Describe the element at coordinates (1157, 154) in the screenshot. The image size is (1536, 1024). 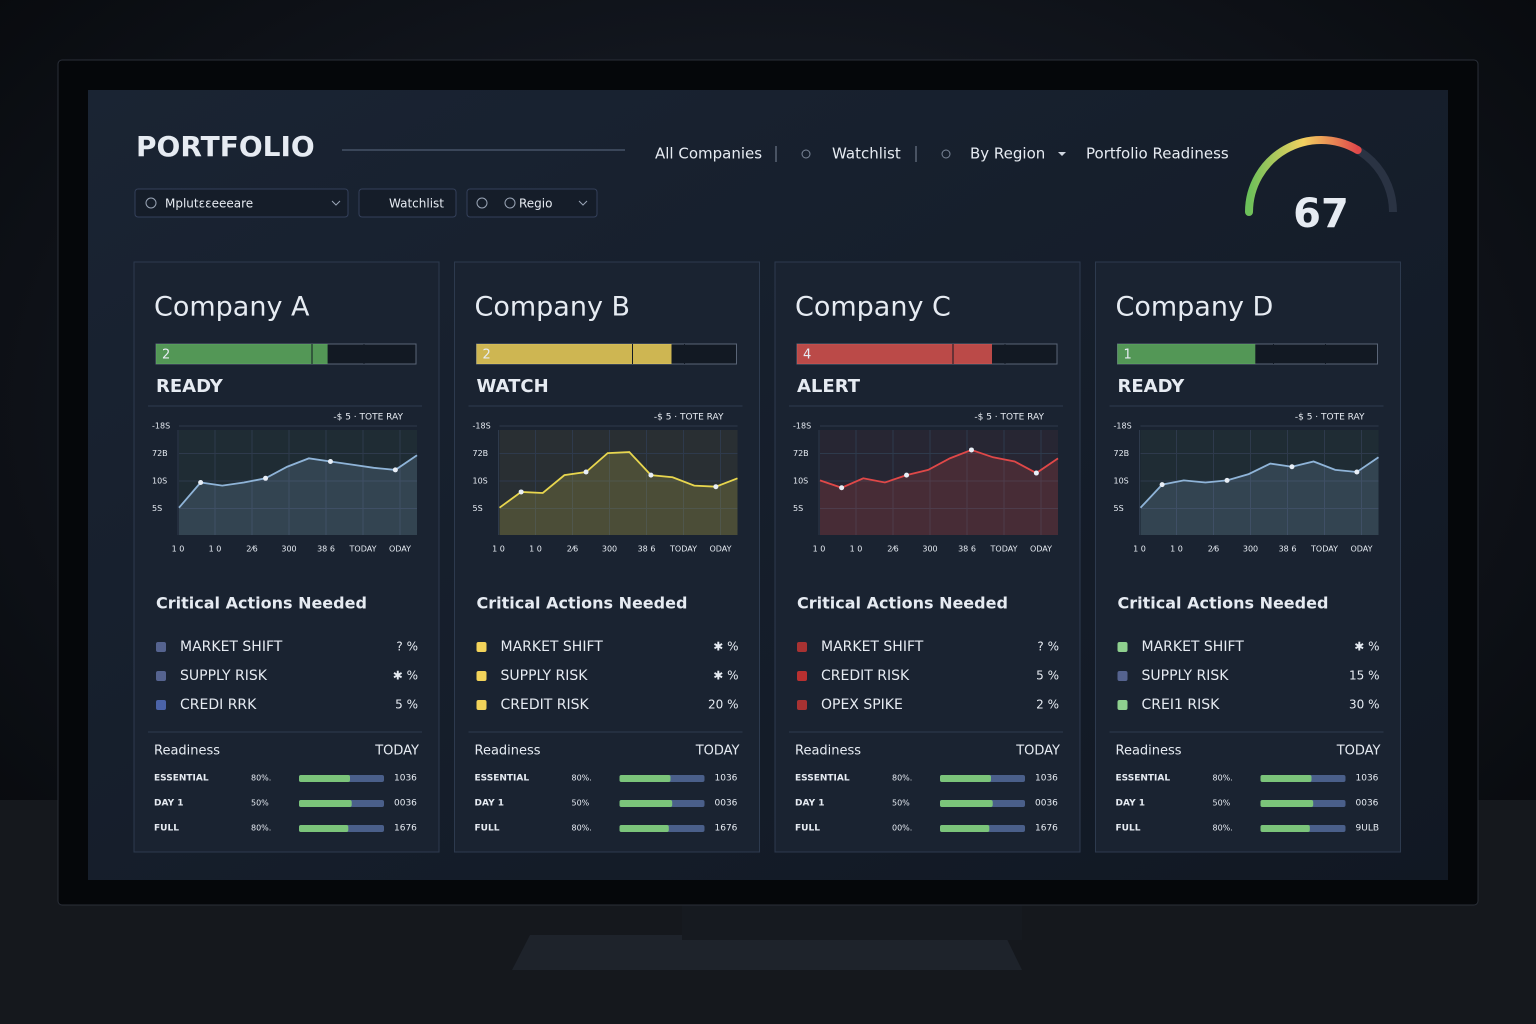
I see `nav-item: Portfolio Readiness` at that location.